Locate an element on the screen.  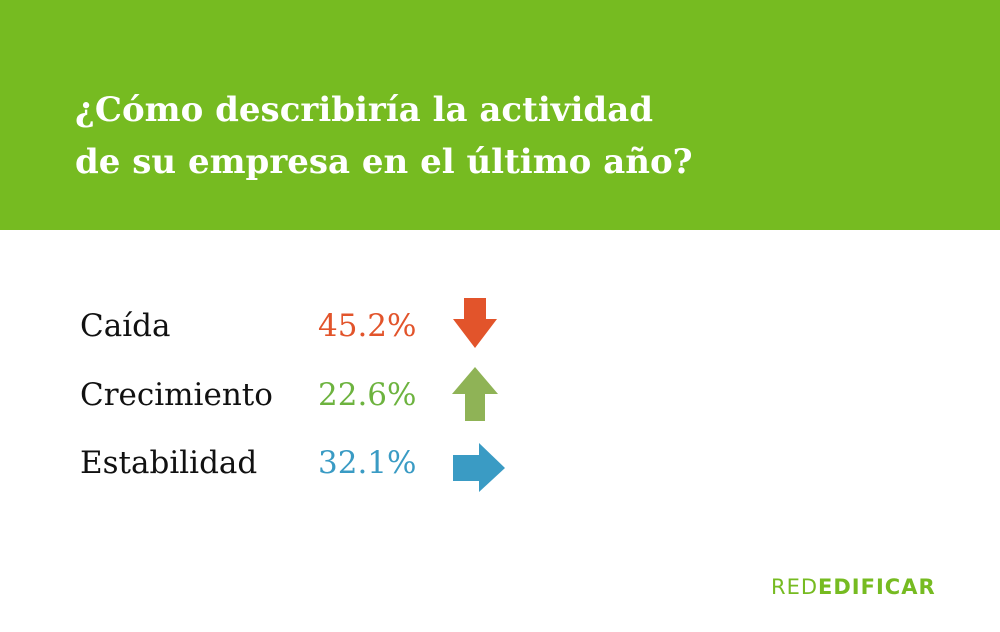
result-row-crecimiento: Crecimiento 22.6% is located at coordinates (500, 397).